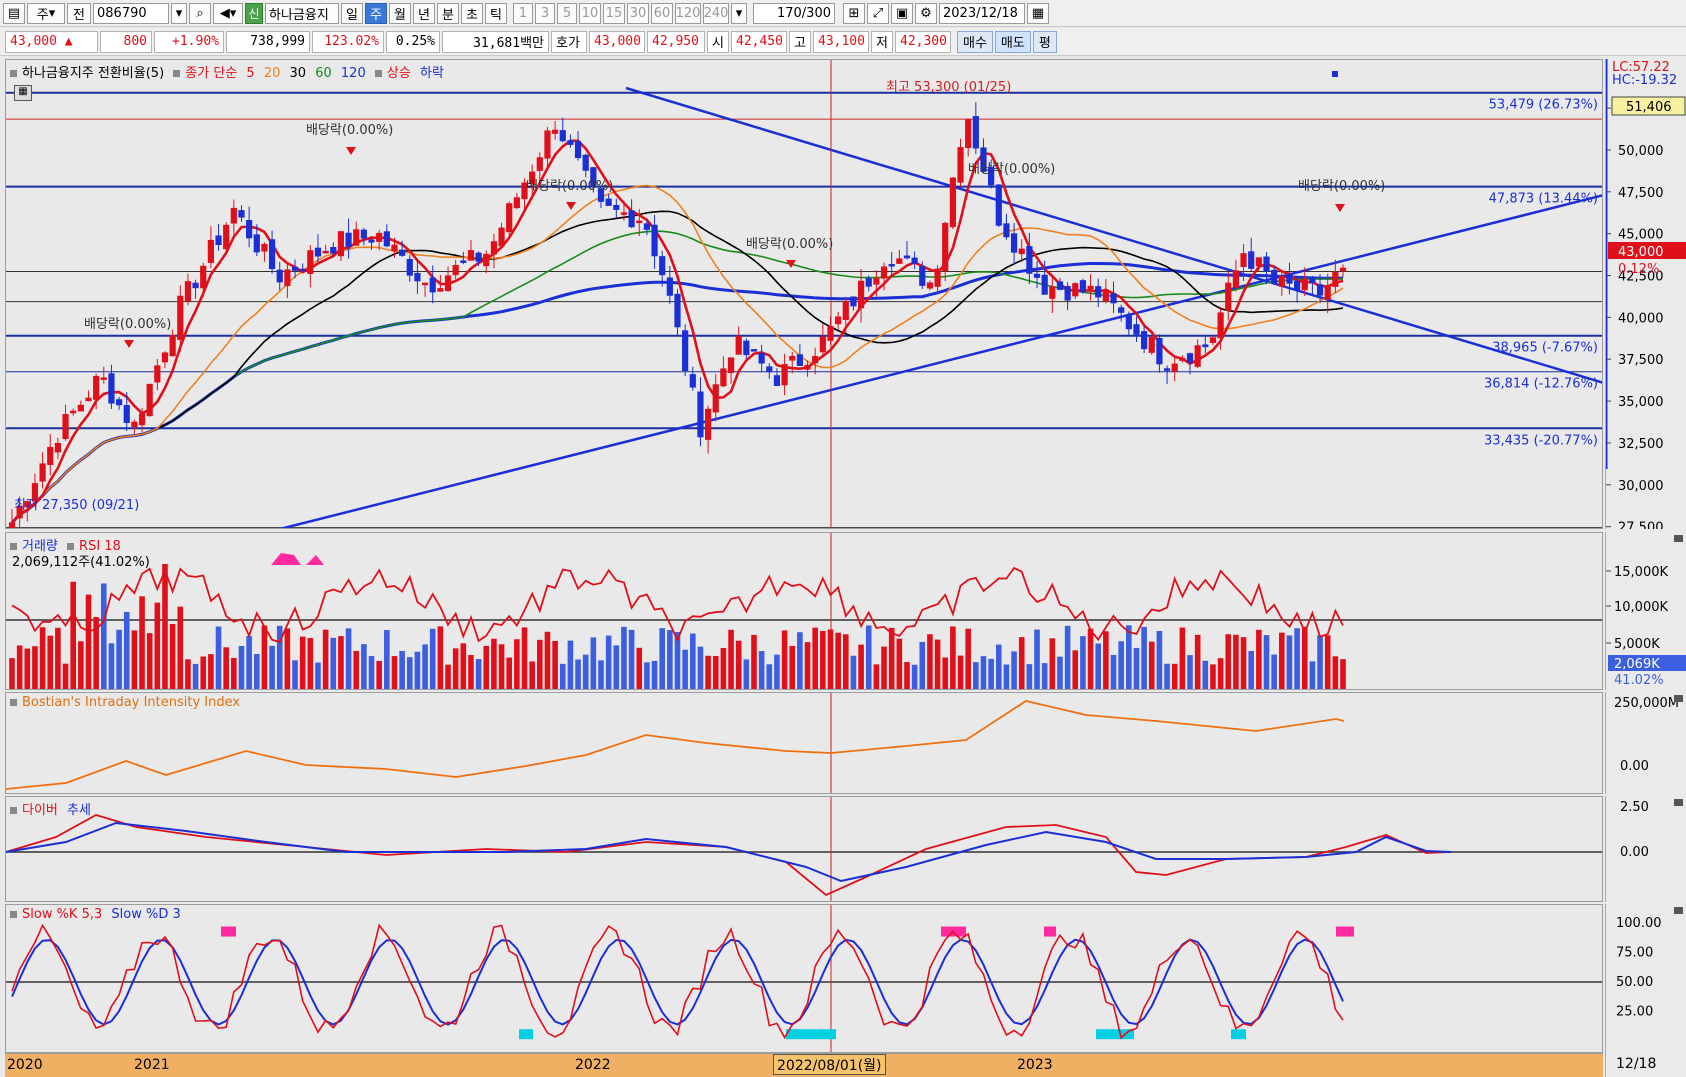 The height and width of the screenshot is (1077, 1686). What do you see at coordinates (617, 41) in the screenshot?
I see `ask-field: 43,000` at bounding box center [617, 41].